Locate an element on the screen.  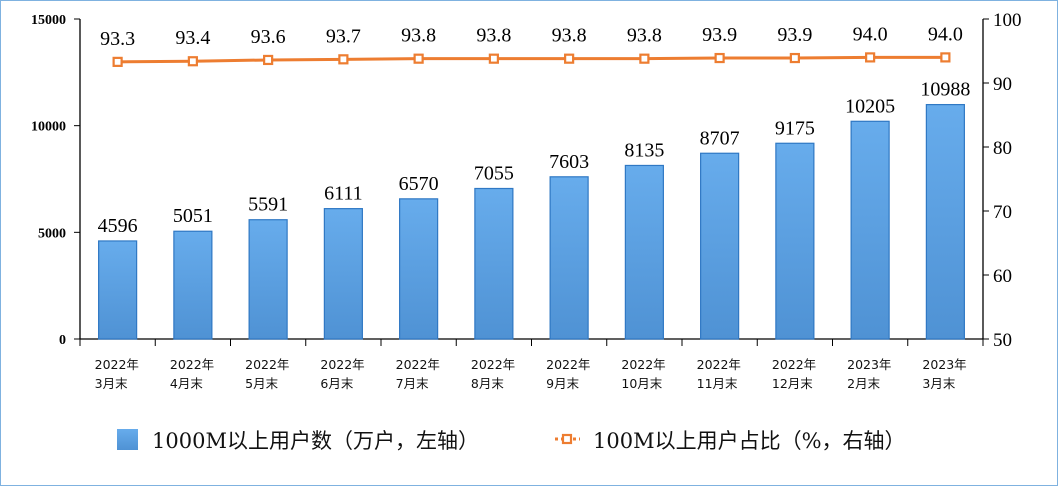
bar-data-label: 5051 is located at coordinates (193, 216).